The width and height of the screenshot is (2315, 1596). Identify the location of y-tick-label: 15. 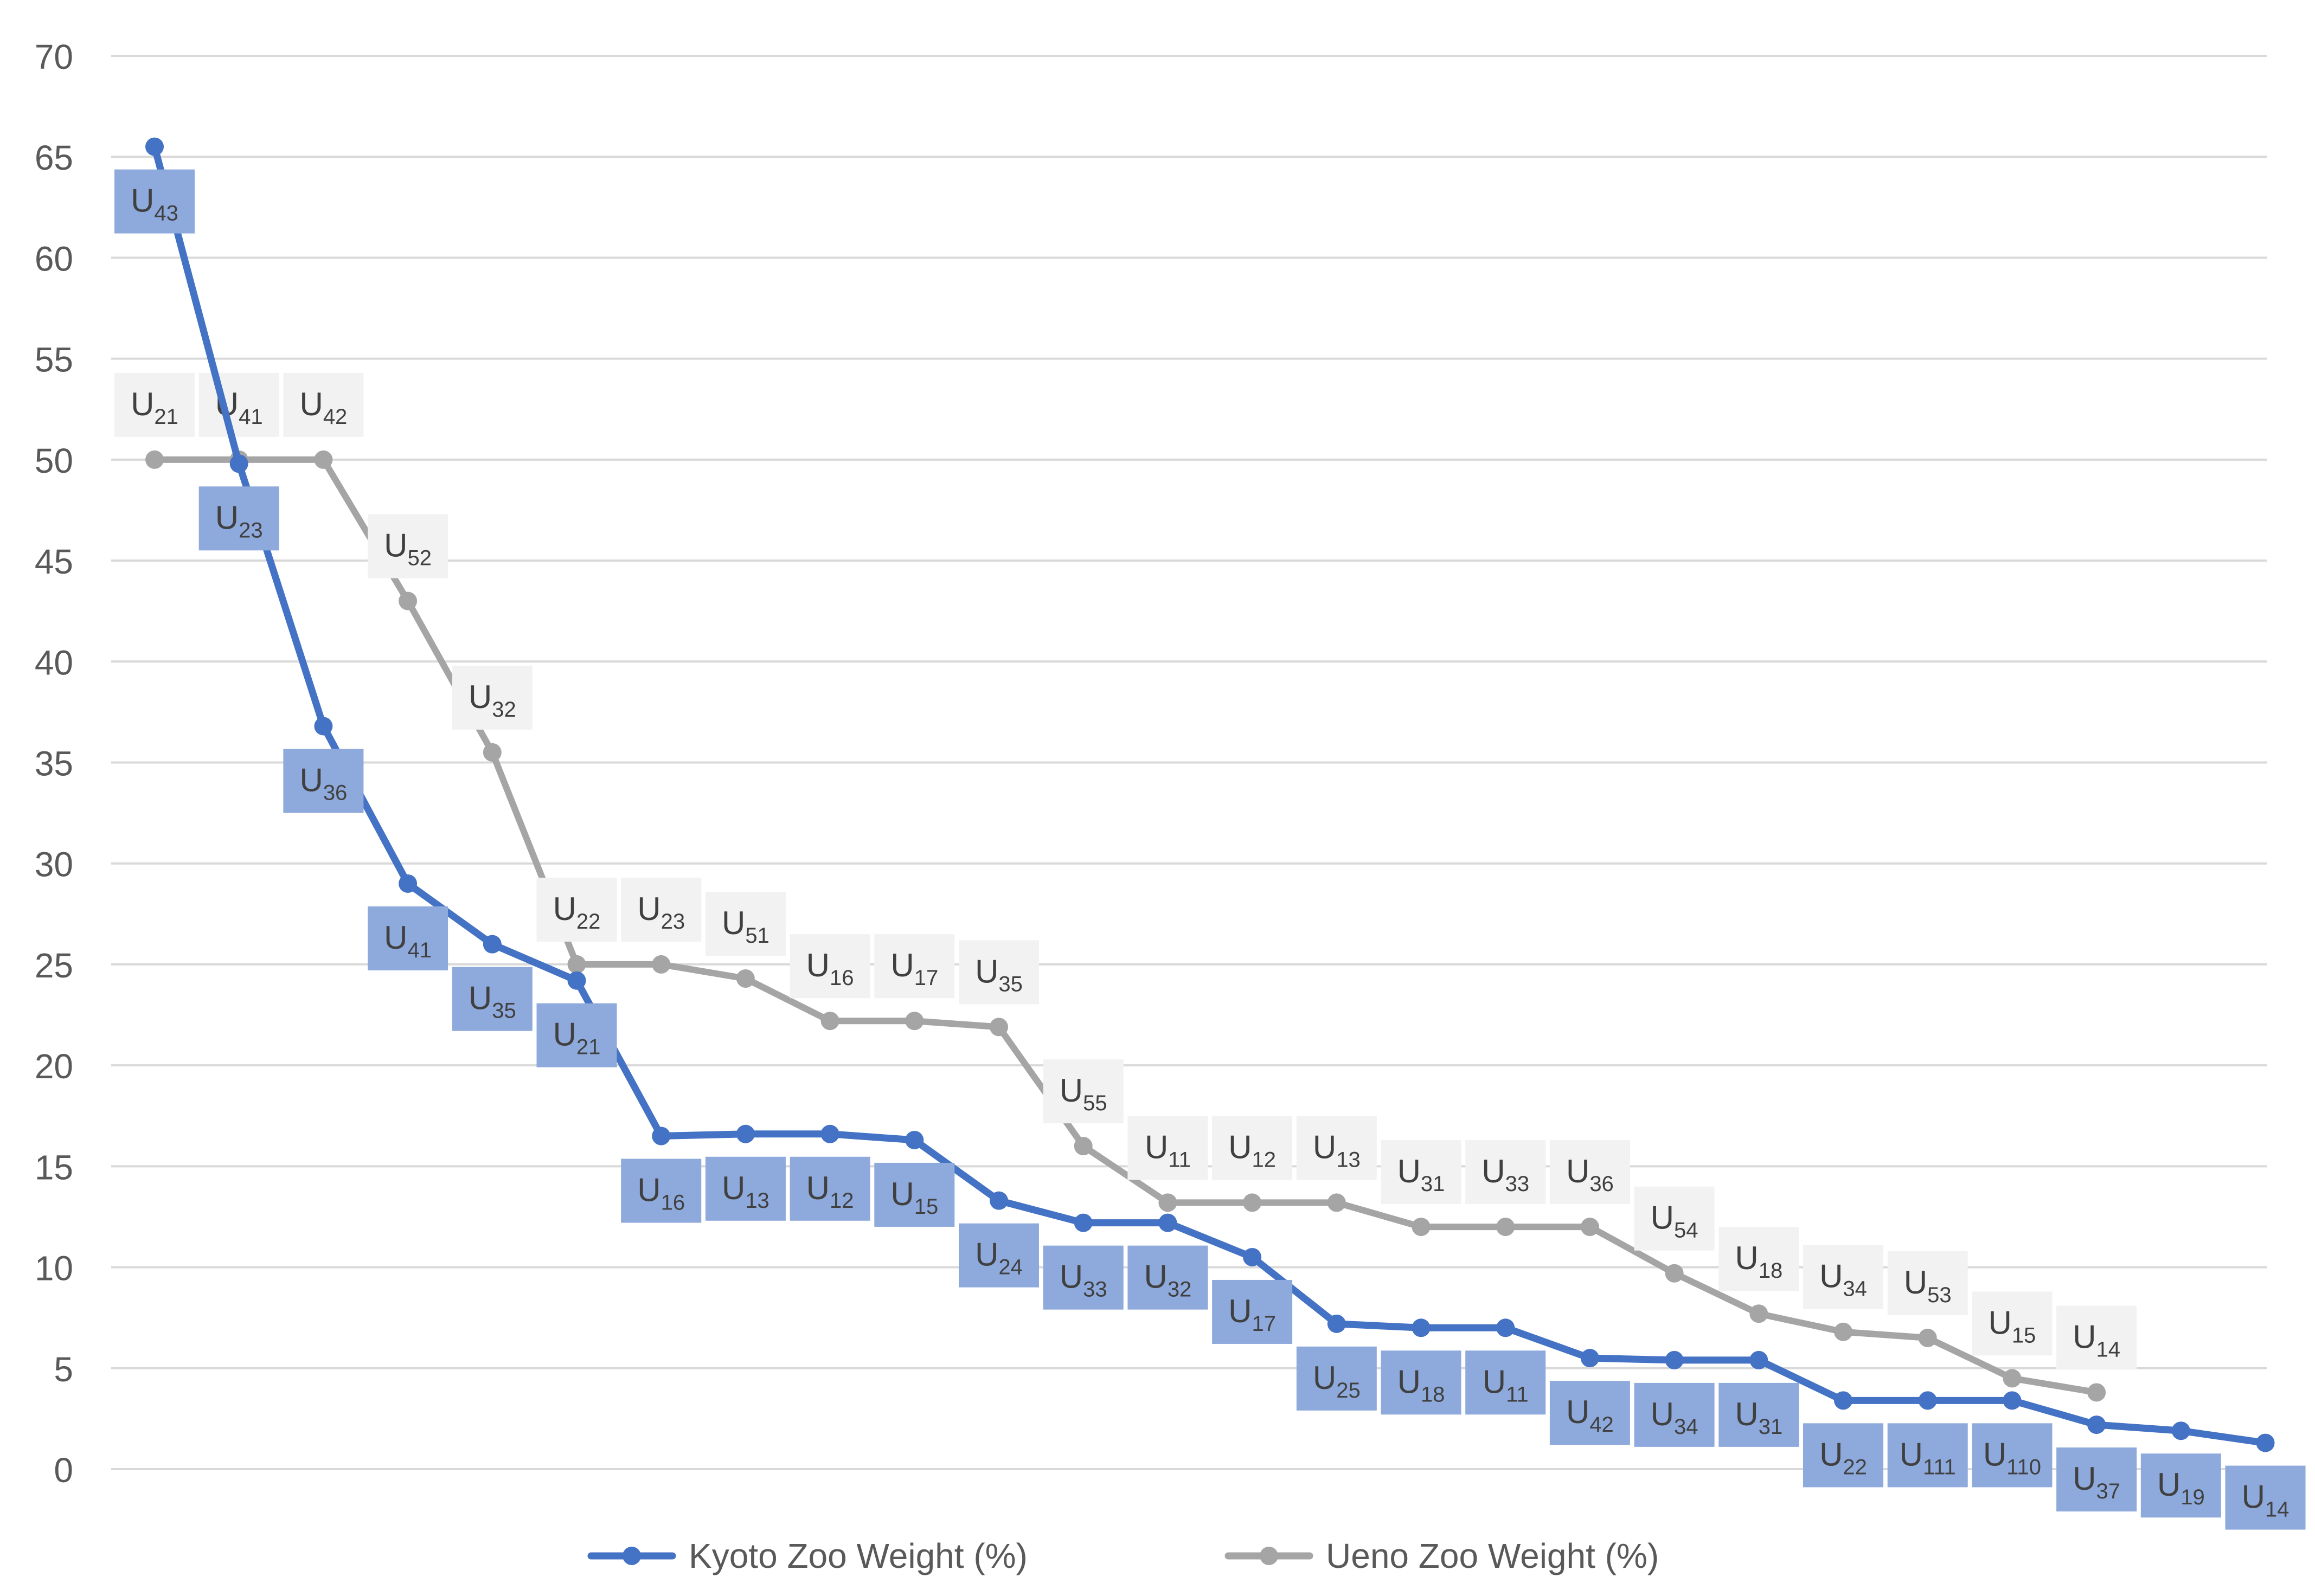
(54, 1167).